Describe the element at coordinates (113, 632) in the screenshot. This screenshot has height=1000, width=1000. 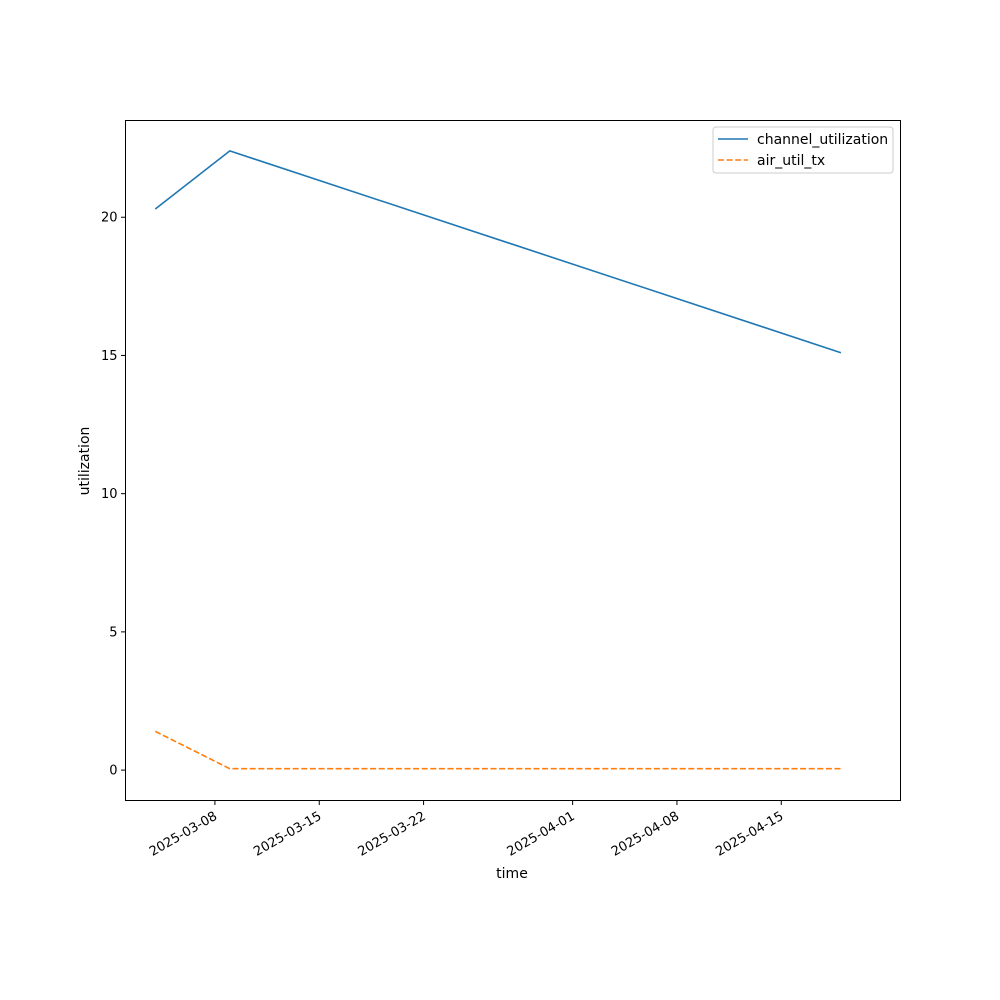
I see `y-tick-label: 5` at that location.